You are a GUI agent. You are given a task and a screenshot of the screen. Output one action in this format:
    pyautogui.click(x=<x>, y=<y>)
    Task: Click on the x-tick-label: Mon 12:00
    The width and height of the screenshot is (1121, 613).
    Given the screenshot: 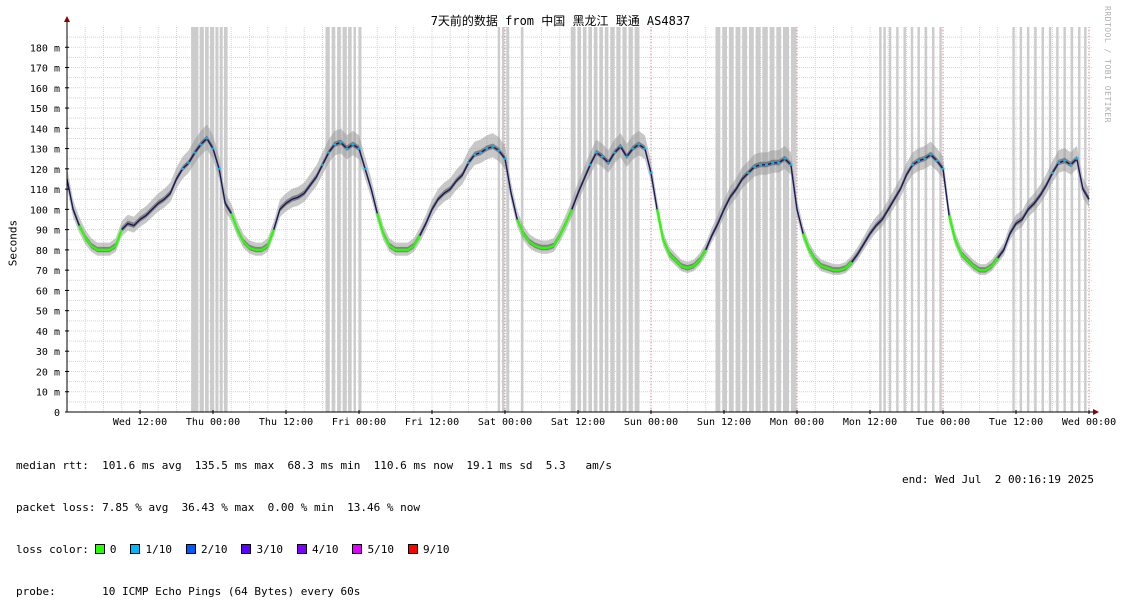 What is the action you would take?
    pyautogui.click(x=870, y=422)
    